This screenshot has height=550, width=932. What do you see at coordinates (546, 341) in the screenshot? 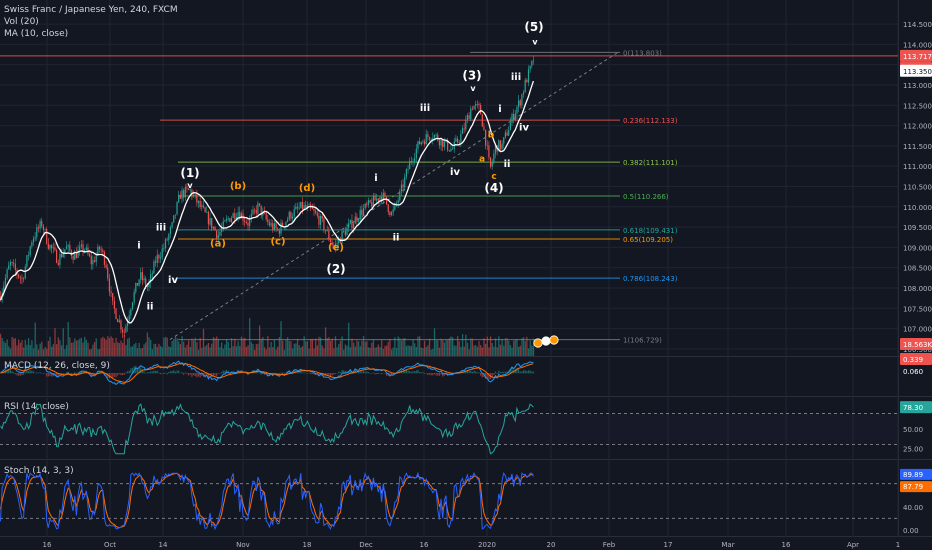
I see `event-icons` at bounding box center [546, 341].